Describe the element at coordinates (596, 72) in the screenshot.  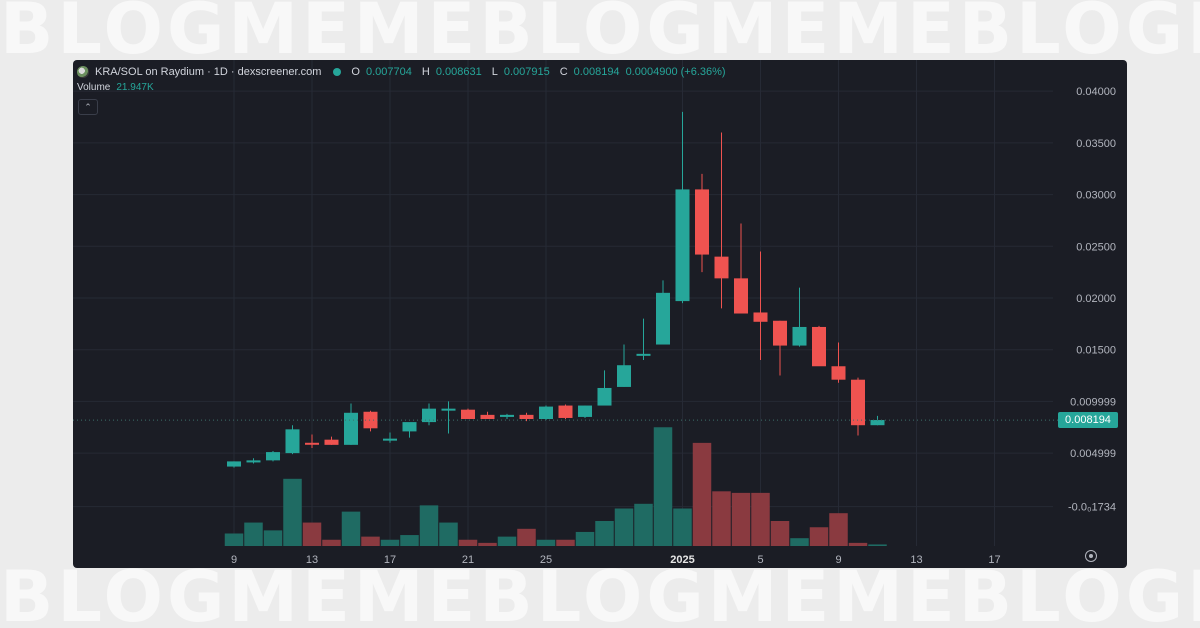
I see `ohlc-close-value: 0.008194` at that location.